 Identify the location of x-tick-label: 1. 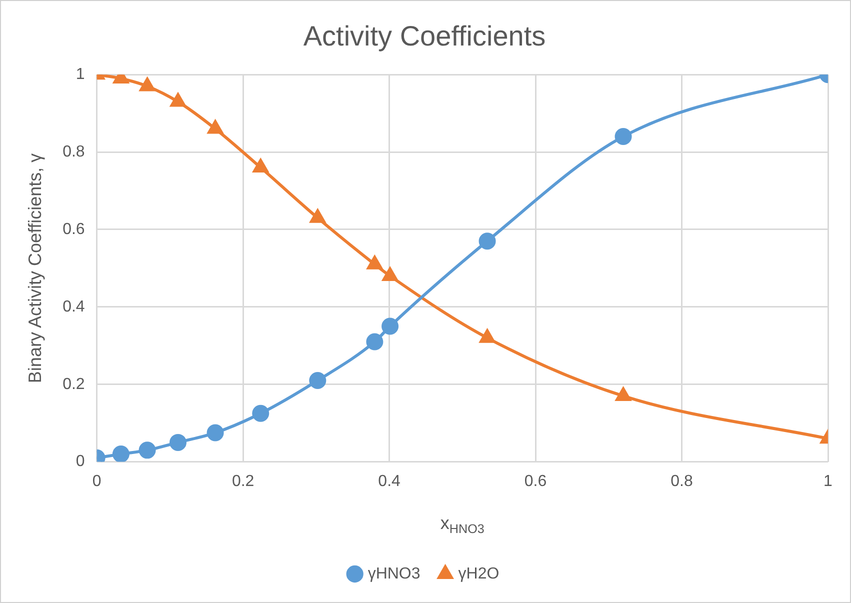
(828, 481).